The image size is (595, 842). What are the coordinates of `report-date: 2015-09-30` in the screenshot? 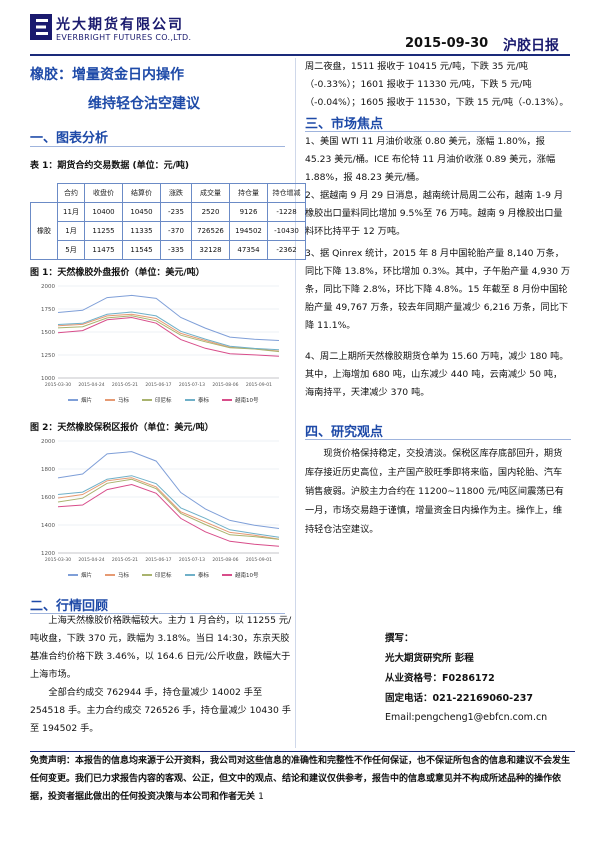 It's located at (447, 43).